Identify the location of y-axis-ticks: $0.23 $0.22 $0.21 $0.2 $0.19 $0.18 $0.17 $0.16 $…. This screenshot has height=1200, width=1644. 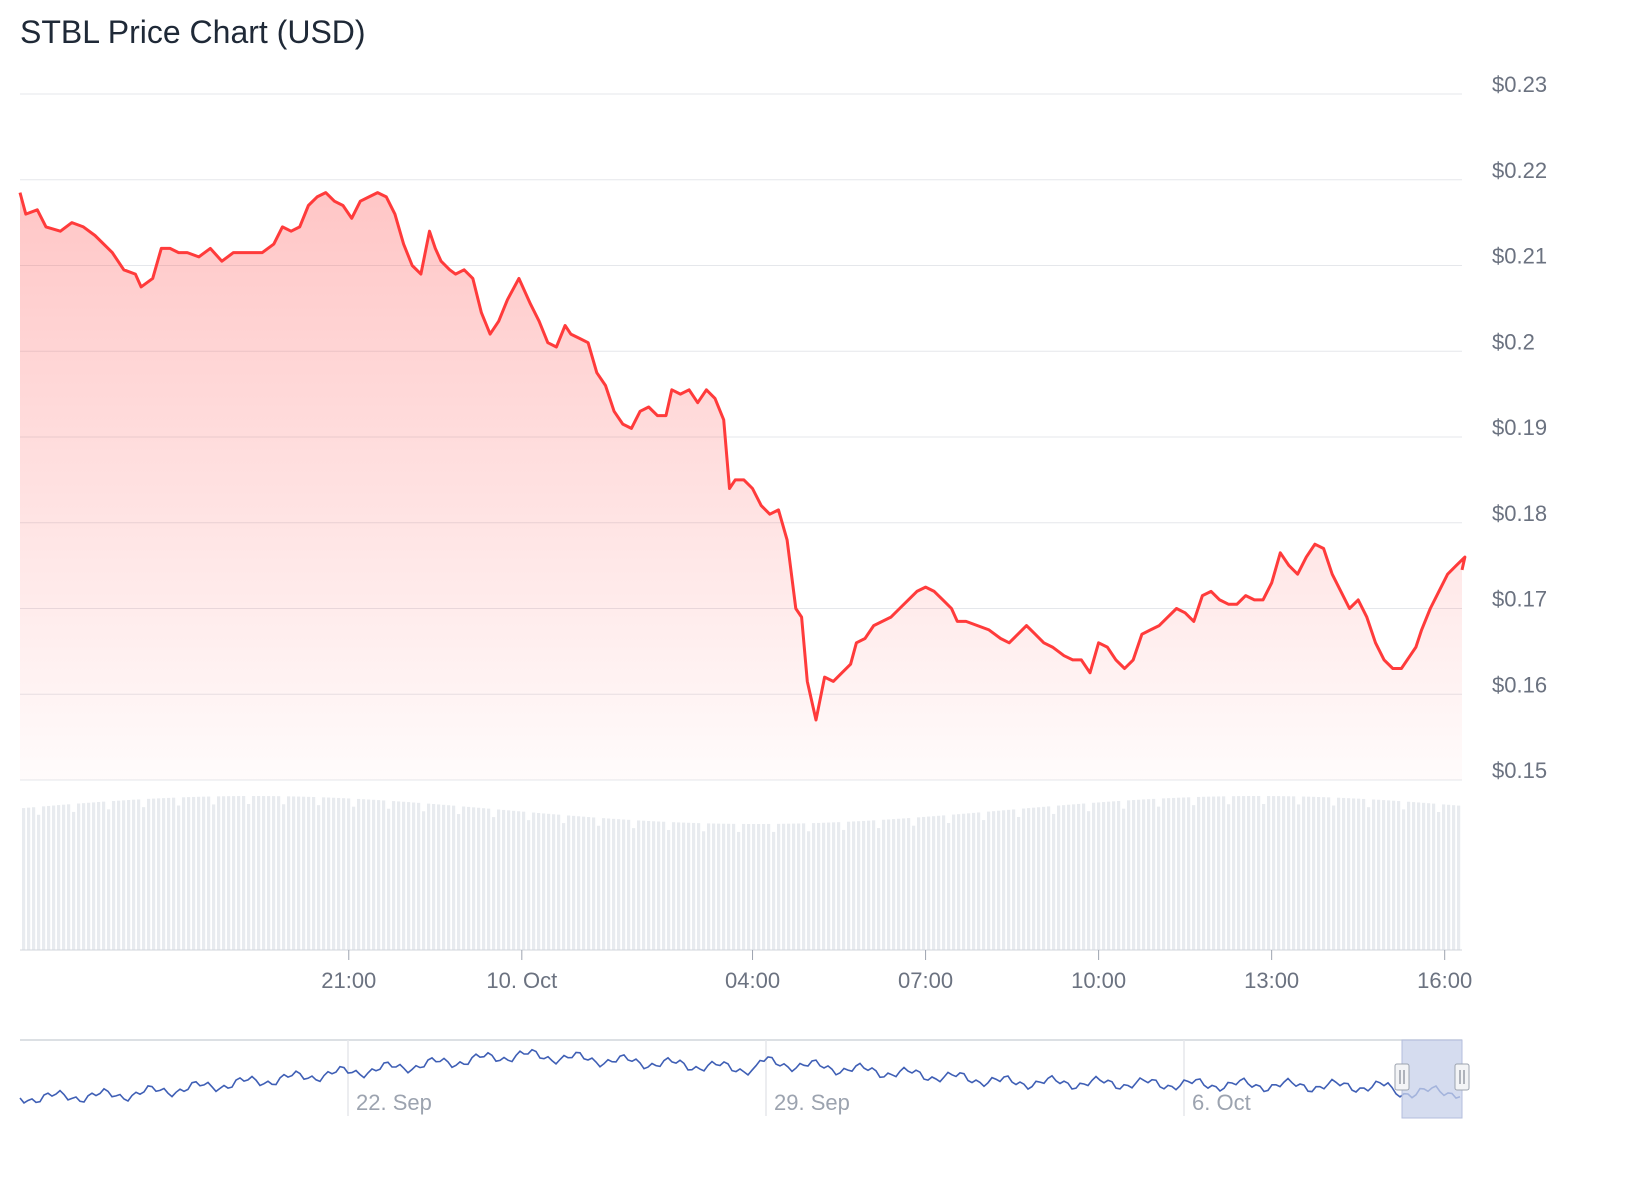
(1519, 427).